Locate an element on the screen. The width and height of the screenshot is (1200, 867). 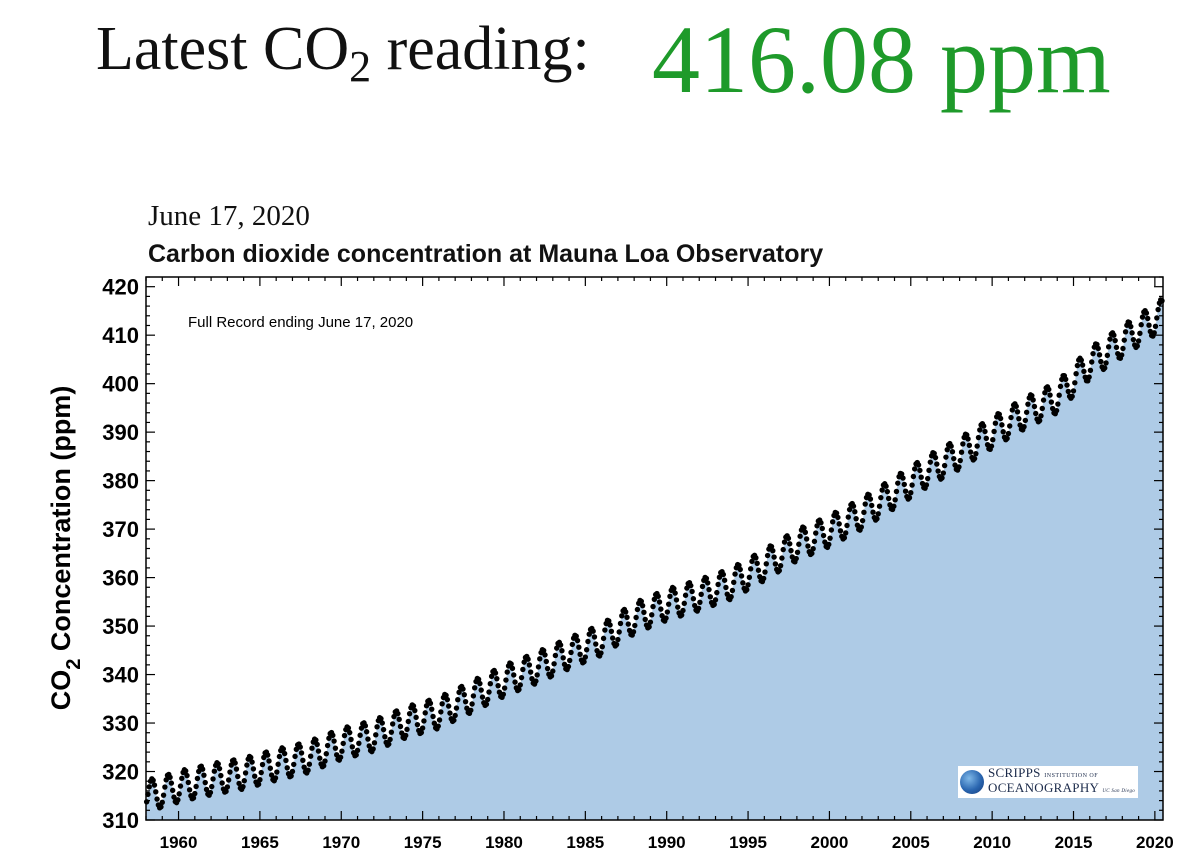
y-tick-label: 390 is located at coordinates (120, 432).